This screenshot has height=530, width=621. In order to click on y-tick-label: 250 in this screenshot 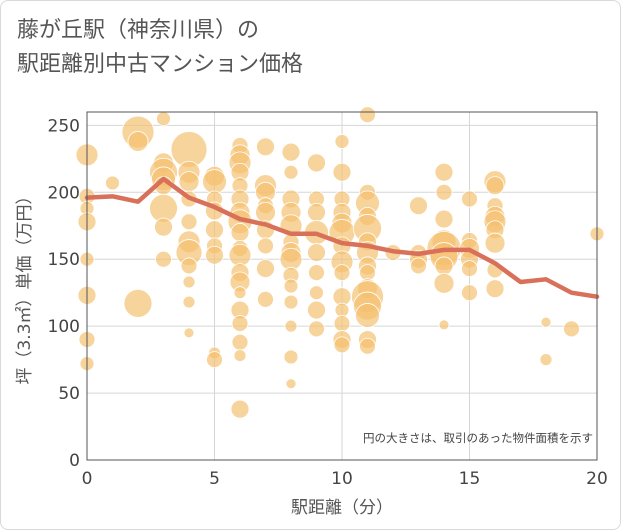, I will do `click(64, 126)`.